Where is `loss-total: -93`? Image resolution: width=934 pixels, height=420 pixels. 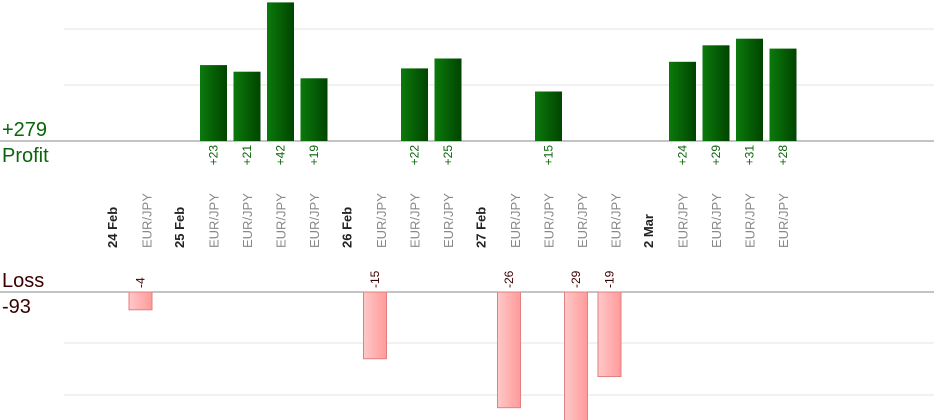 loss-total: -93 is located at coordinates (16, 307).